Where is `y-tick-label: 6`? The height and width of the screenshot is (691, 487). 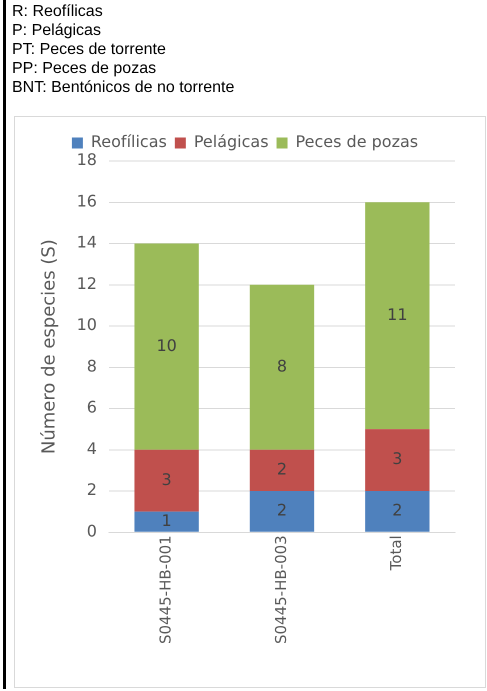
y-tick-label: 6 is located at coordinates (91, 407).